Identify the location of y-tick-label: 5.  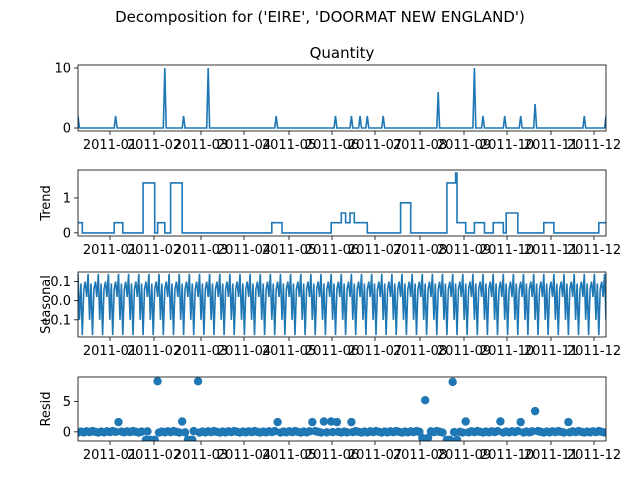
(67, 402).